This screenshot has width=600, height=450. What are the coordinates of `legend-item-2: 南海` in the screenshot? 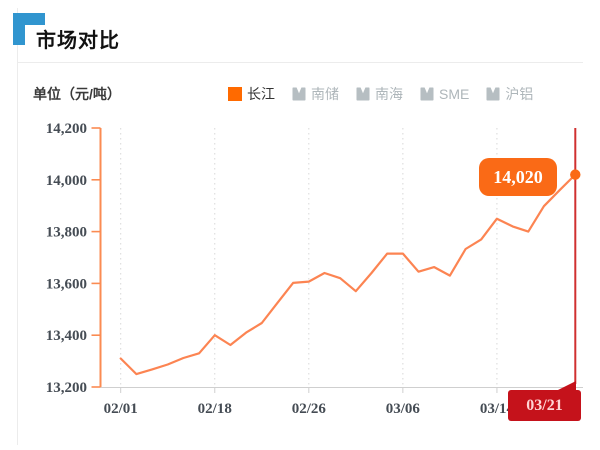 It's located at (379, 94).